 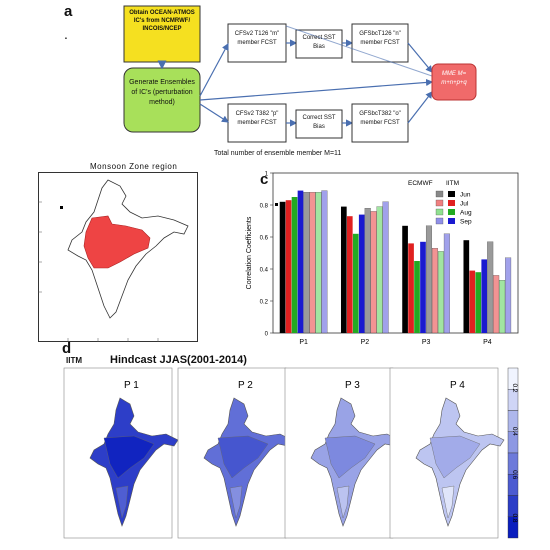 I want to click on iitm-logo: IITM, so click(x=74, y=360).